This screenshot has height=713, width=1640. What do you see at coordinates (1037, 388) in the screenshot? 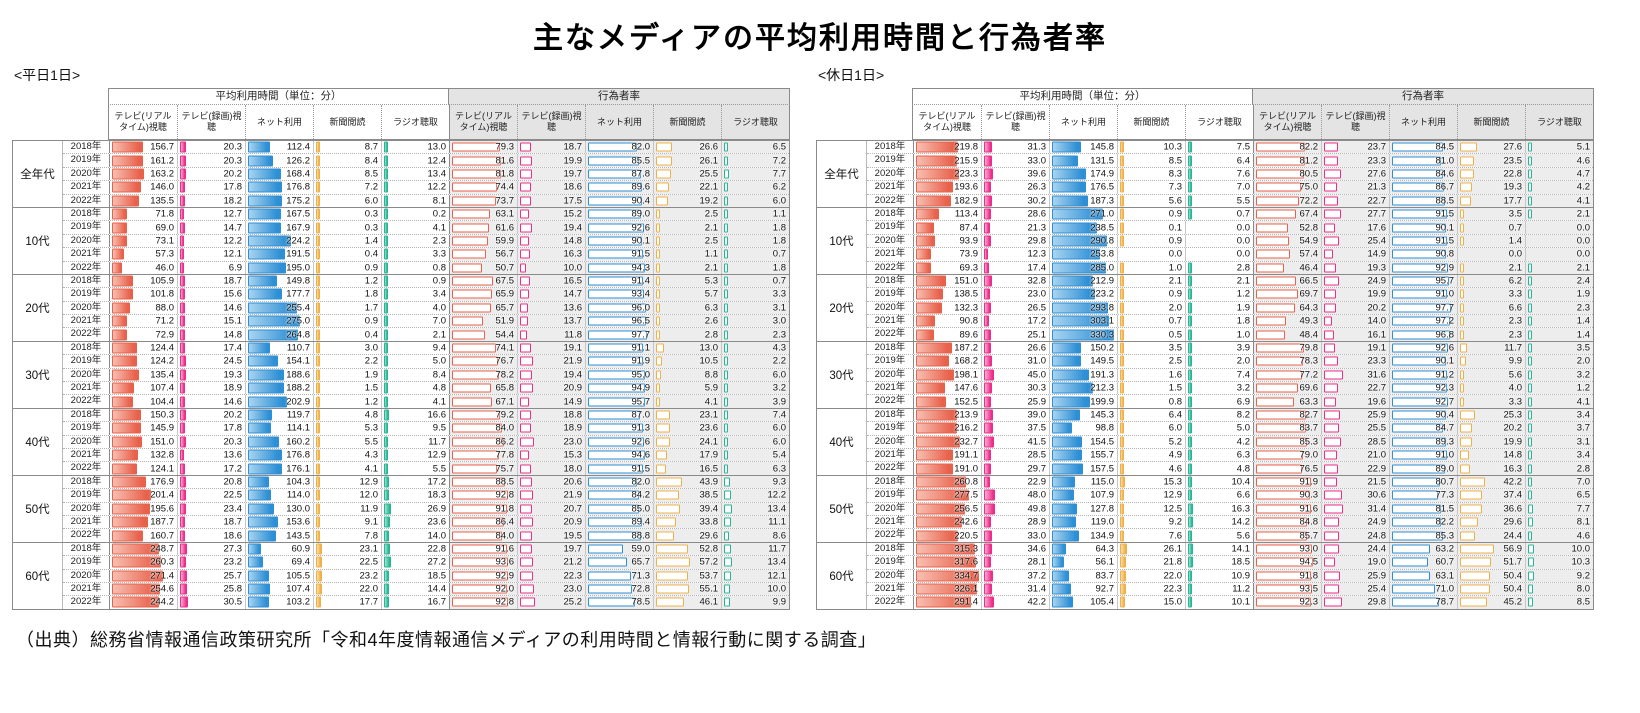
I see `value-label: 30.3` at bounding box center [1037, 388].